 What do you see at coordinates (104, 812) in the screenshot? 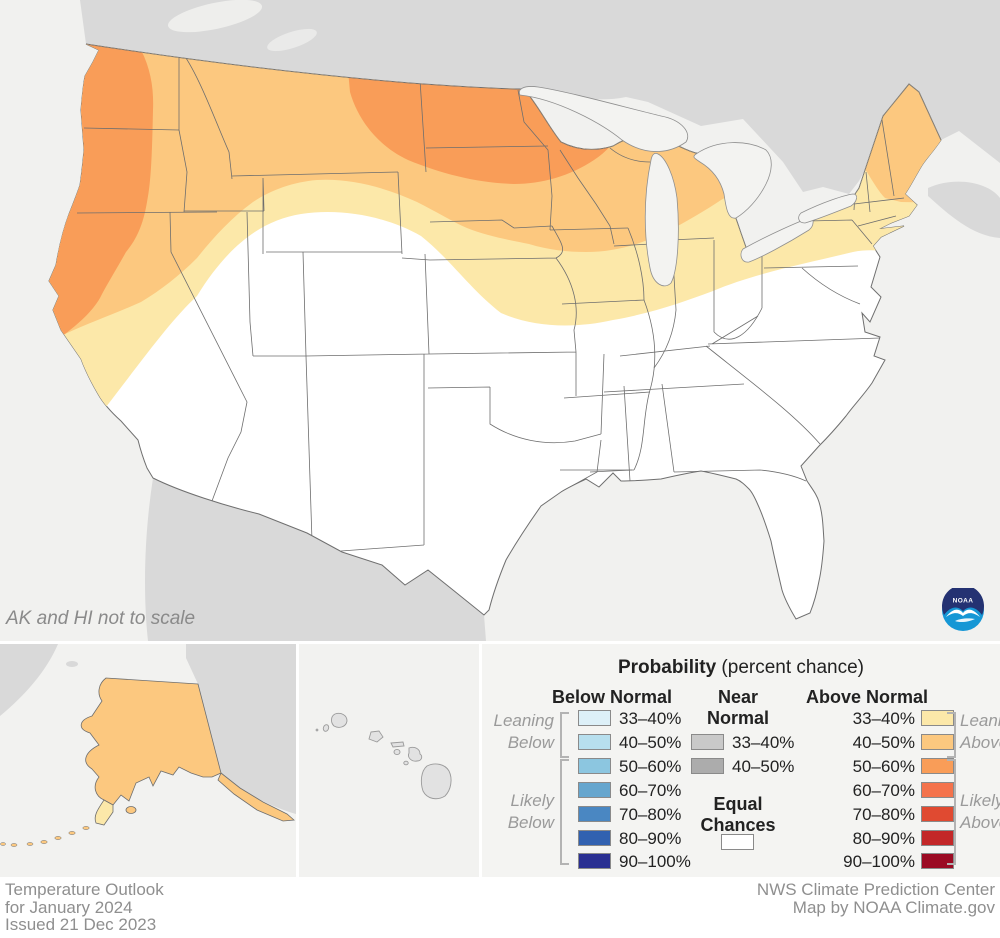
I see `alaska-peninsula` at bounding box center [104, 812].